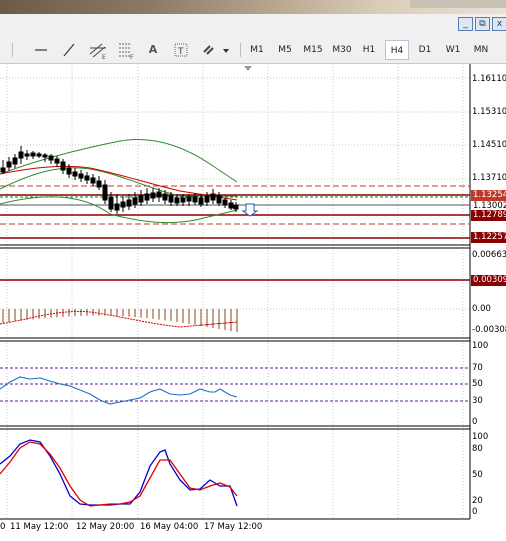 The image size is (506, 541). What do you see at coordinates (475, 422) in the screenshot?
I see `rsi-scale-label: 0` at bounding box center [475, 422].